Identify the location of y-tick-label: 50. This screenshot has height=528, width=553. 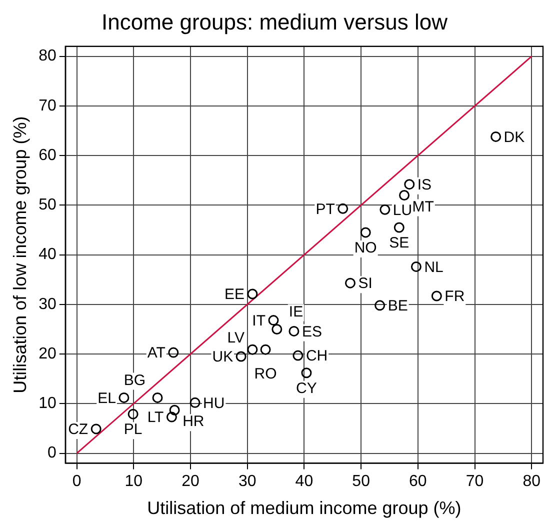
(47, 205).